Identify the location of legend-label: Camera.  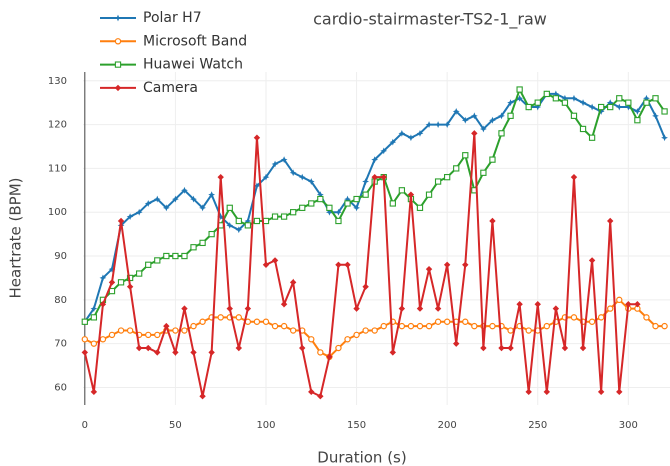
(170, 88).